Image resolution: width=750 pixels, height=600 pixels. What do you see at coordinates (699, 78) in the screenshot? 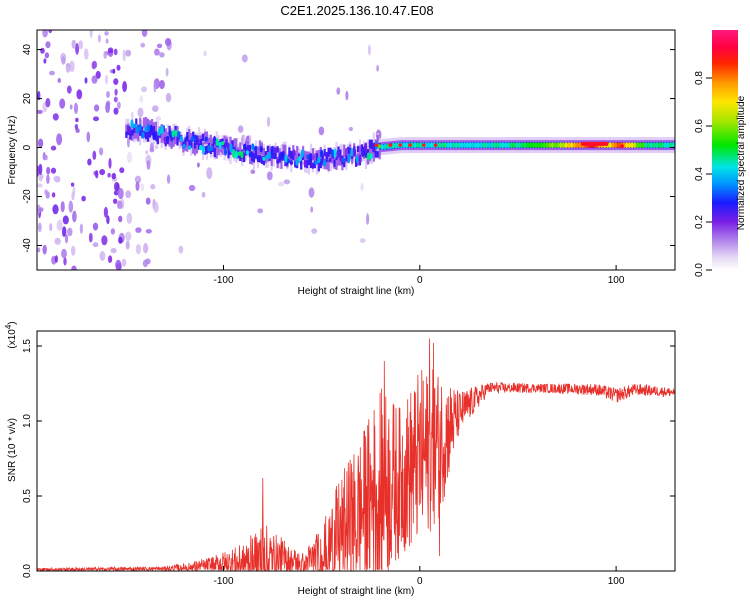
I see `colorbar-tick-label: 0.8` at bounding box center [699, 78].